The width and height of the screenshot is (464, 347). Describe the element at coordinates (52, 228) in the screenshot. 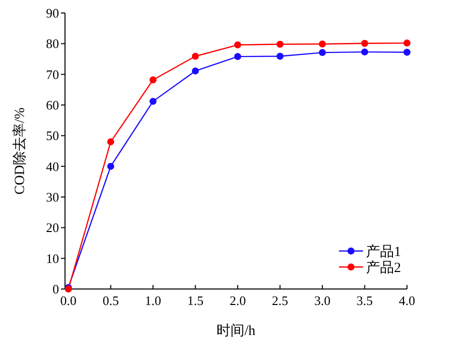

I see `y-tick-label: 20` at that location.